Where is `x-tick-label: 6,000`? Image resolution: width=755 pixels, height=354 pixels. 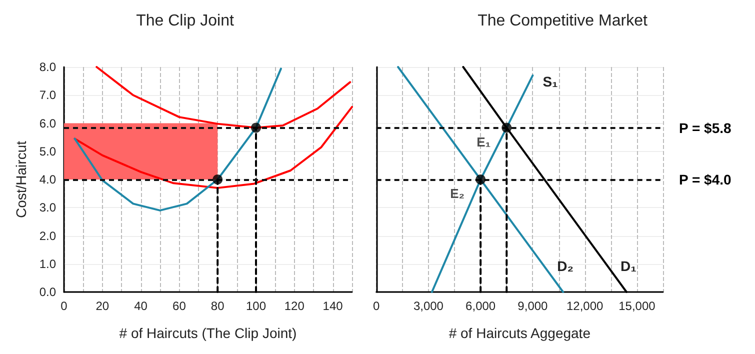 x-tick-label: 6,000 is located at coordinates (481, 306).